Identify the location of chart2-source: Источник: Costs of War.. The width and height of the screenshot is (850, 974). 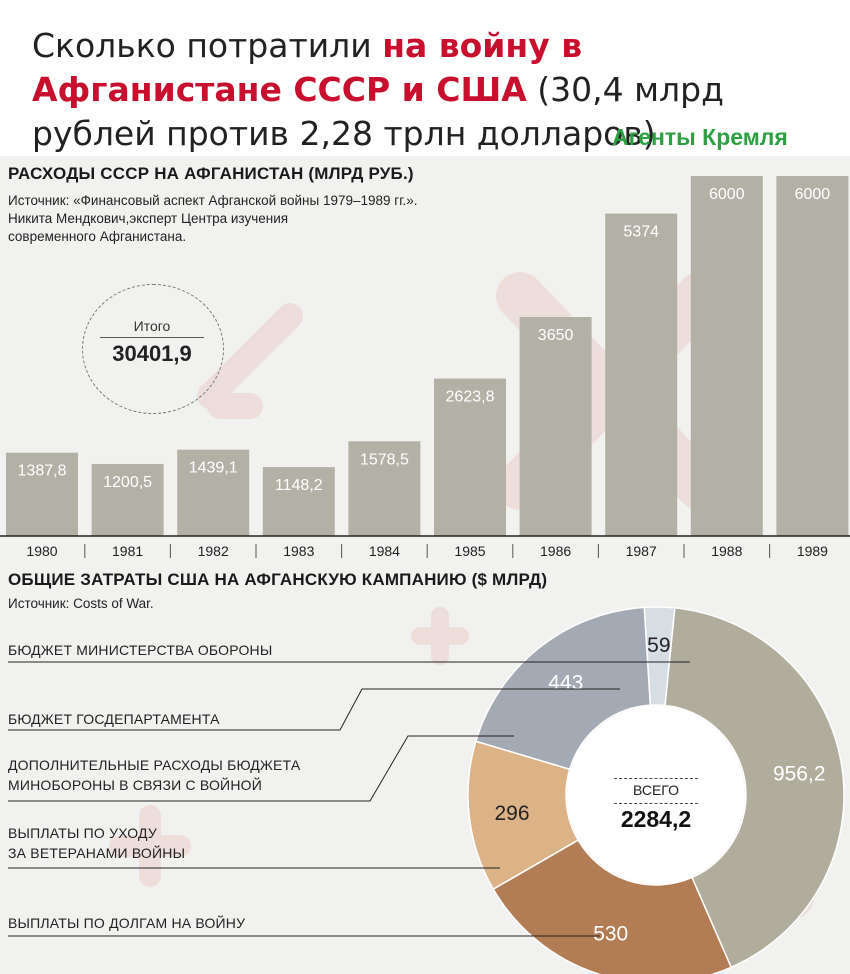
(81, 603).